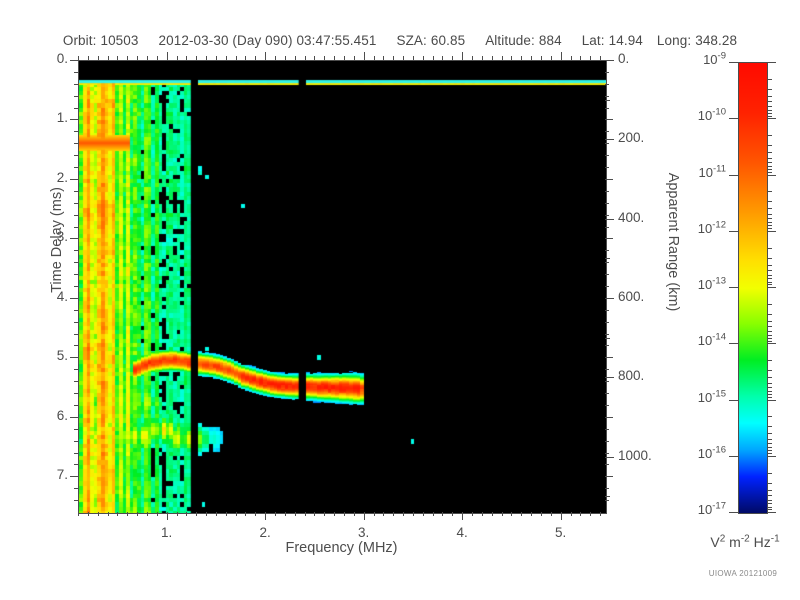  Describe the element at coordinates (62, 296) in the screenshot. I see `y-axis-left-tick-label: 4.` at that location.